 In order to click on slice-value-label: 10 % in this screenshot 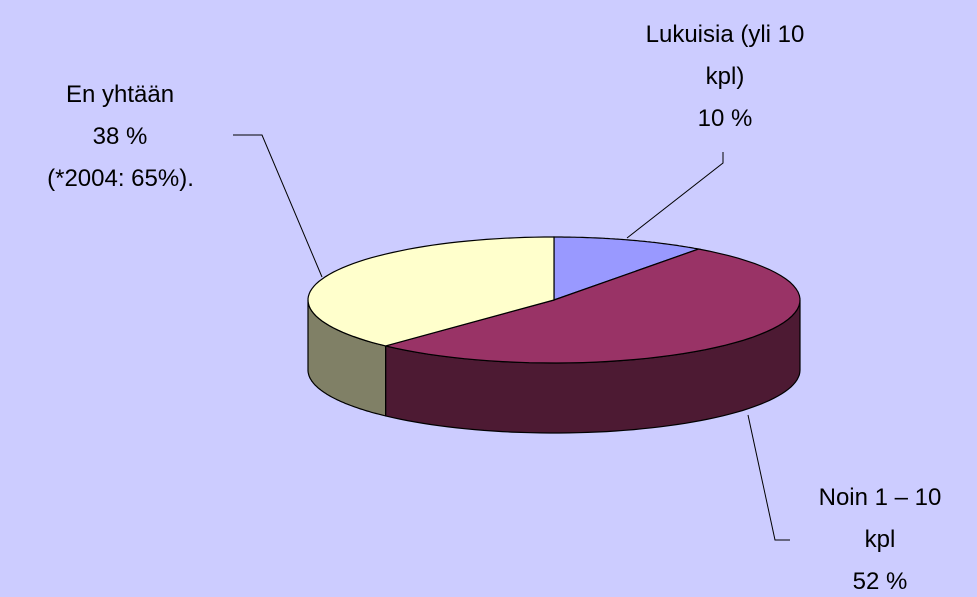, I will do `click(725, 118)`.